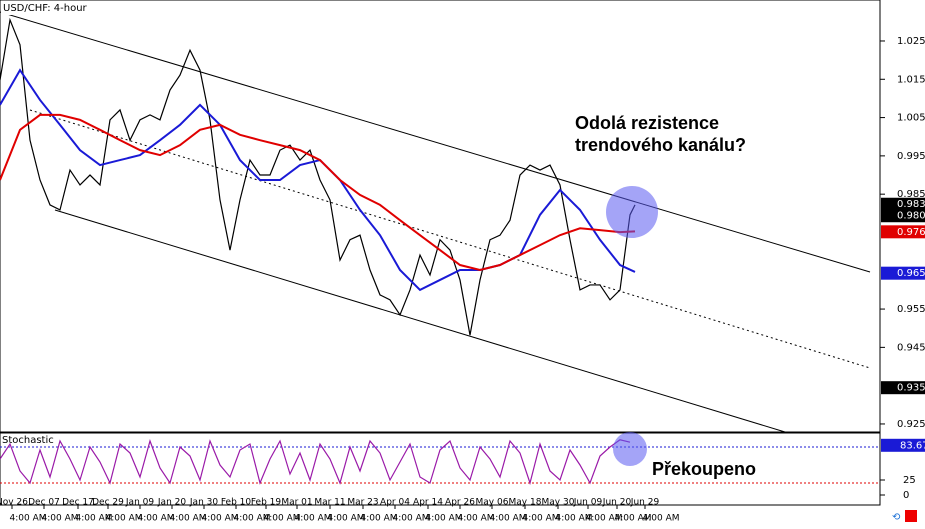 This screenshot has width=925, height=529. What do you see at coordinates (911, 79) in the screenshot?
I see `y-tick-label: 1.0159` at bounding box center [911, 79].